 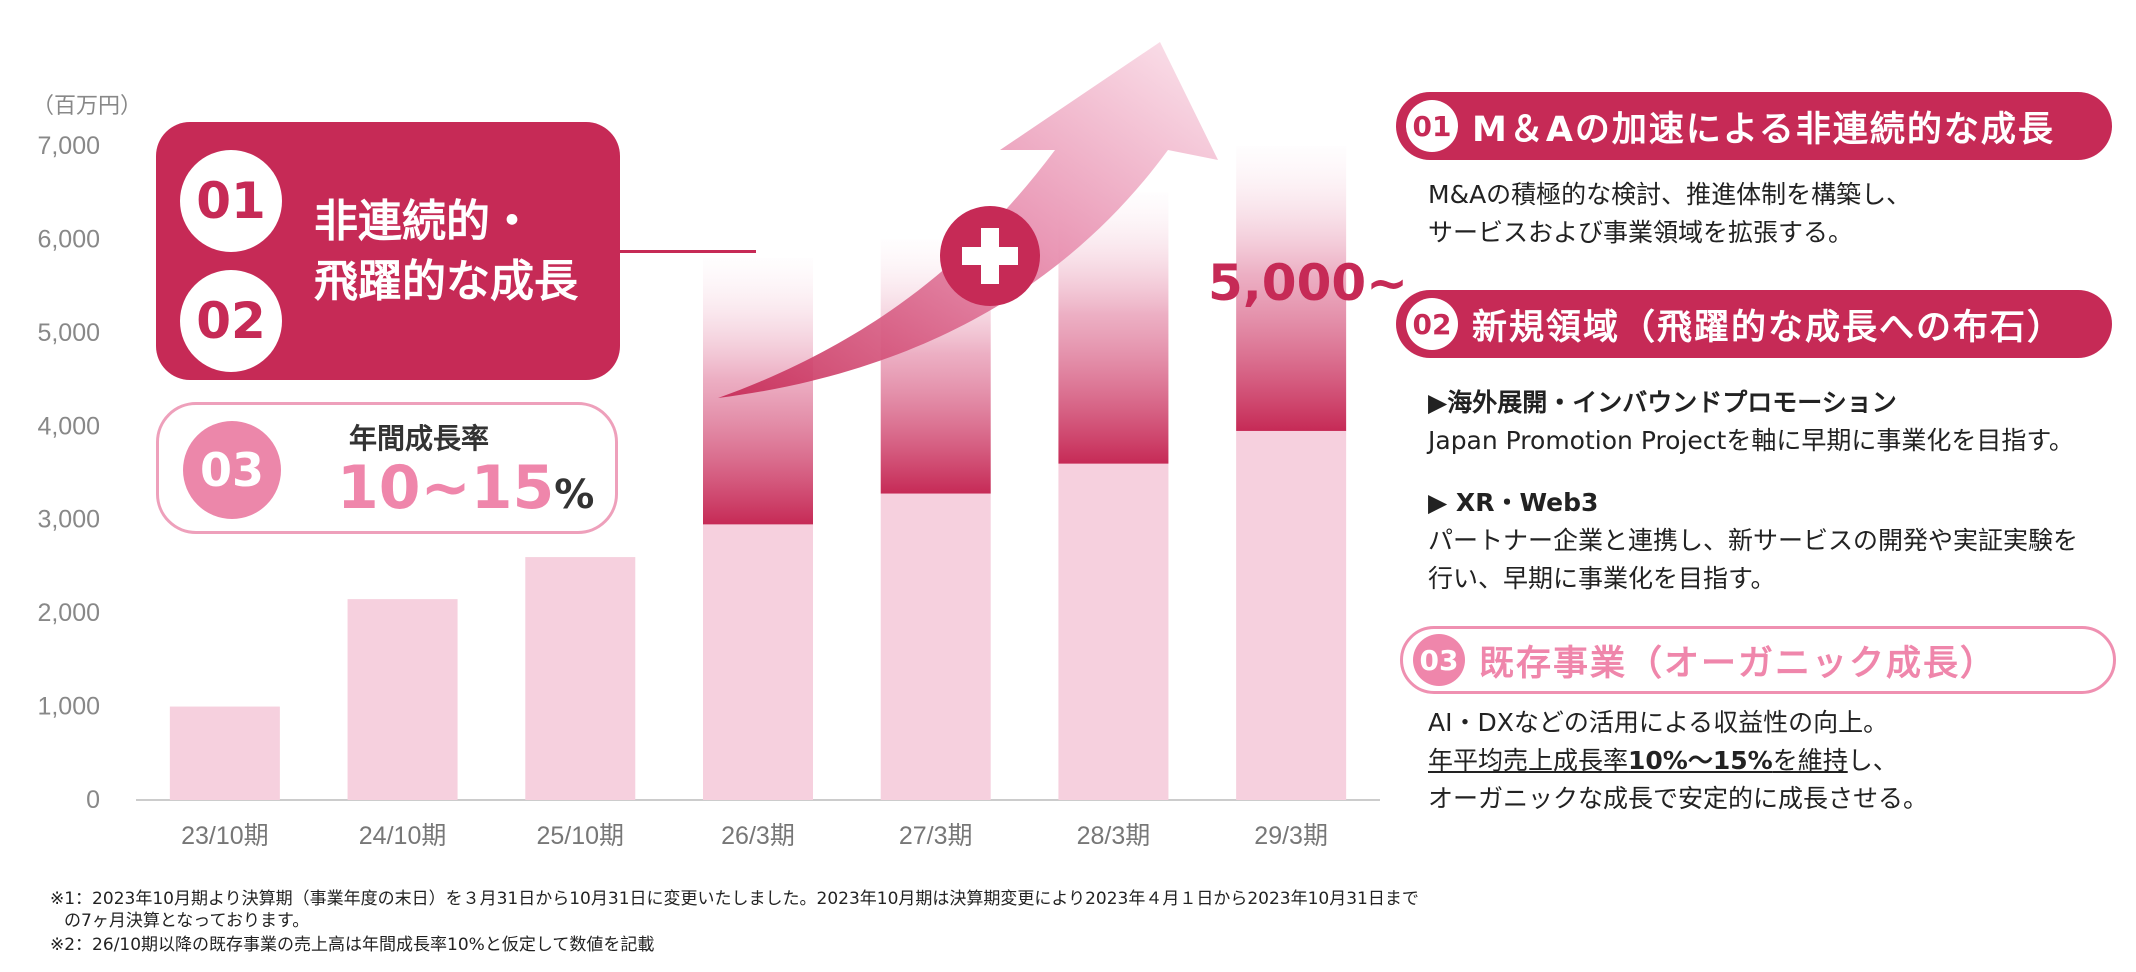 I want to click on y-tick-label: 2,000, so click(x=68, y=613).